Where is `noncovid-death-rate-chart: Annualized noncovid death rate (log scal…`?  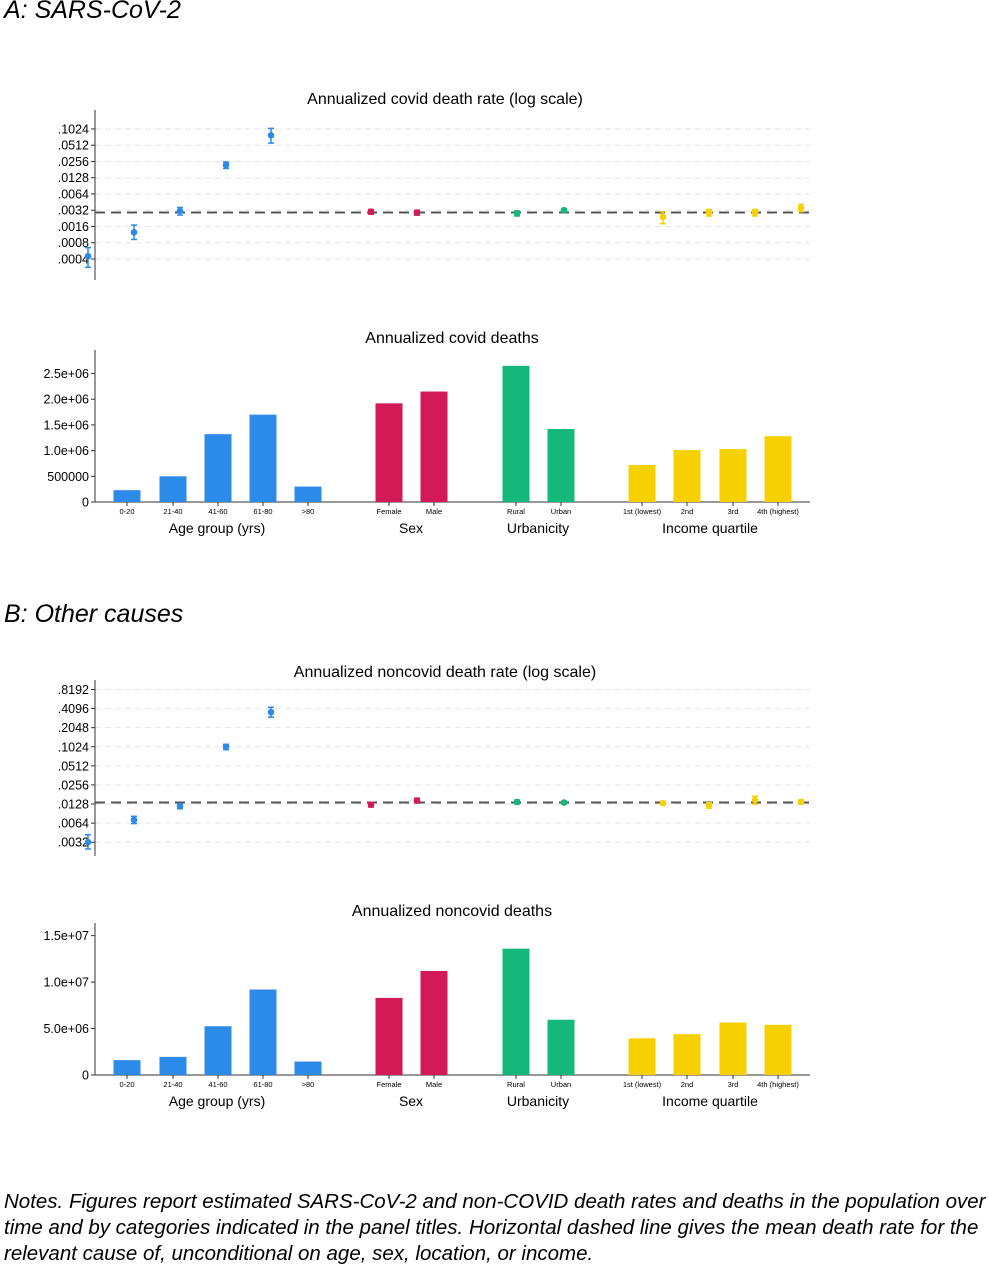 noncovid-death-rate-chart: Annualized noncovid death rate (log scal… is located at coordinates (434, 760).